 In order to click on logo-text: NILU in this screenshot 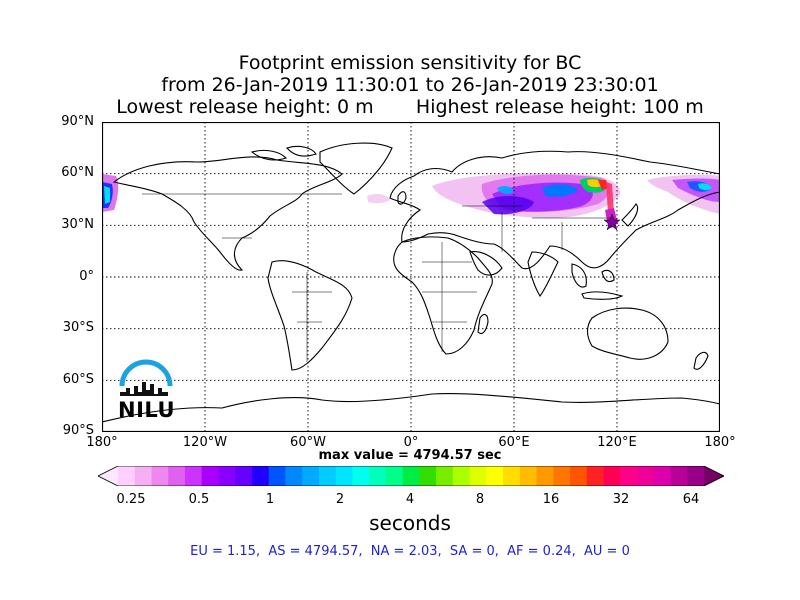, I will do `click(147, 410)`.